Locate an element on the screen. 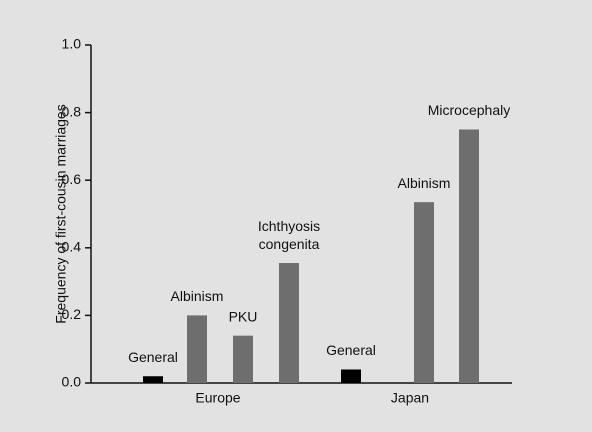 This screenshot has width=592, height=432. y-tick-label: 0.8 is located at coordinates (72, 111).